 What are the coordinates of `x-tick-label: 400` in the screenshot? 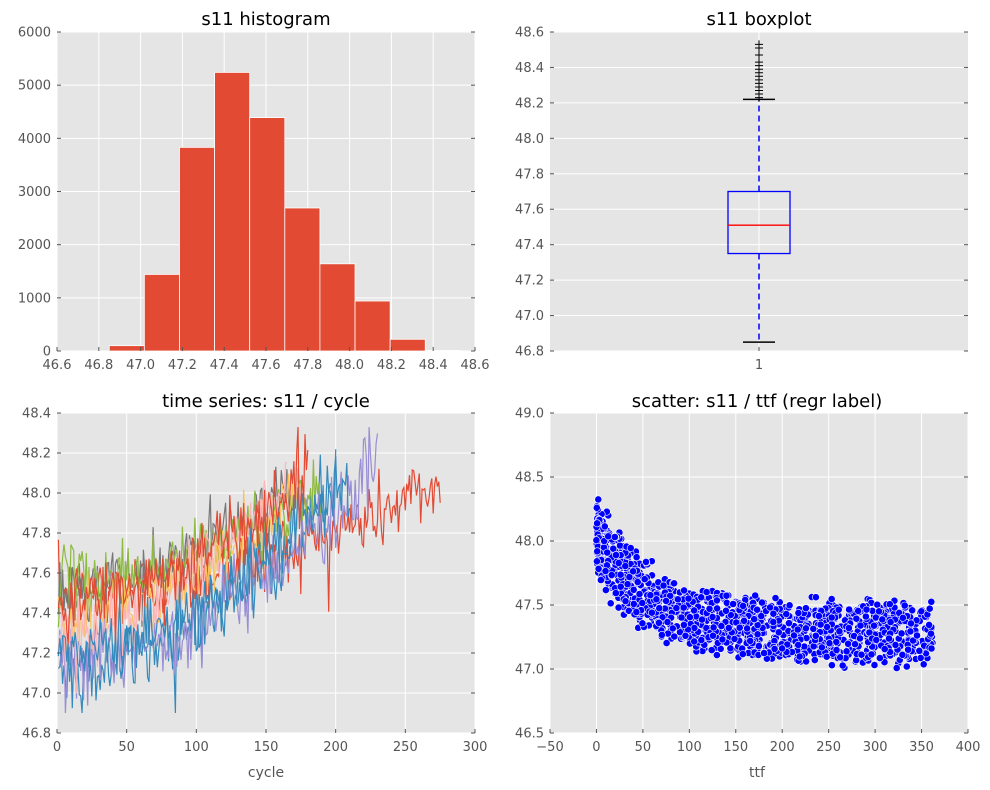 It's located at (968, 747).